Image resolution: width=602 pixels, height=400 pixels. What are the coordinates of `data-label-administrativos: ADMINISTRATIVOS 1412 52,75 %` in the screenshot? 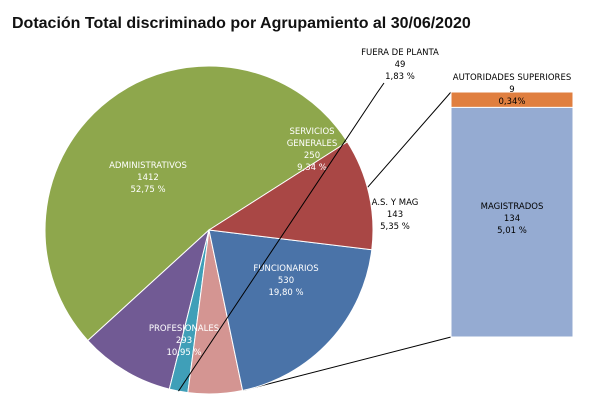 It's located at (148, 178).